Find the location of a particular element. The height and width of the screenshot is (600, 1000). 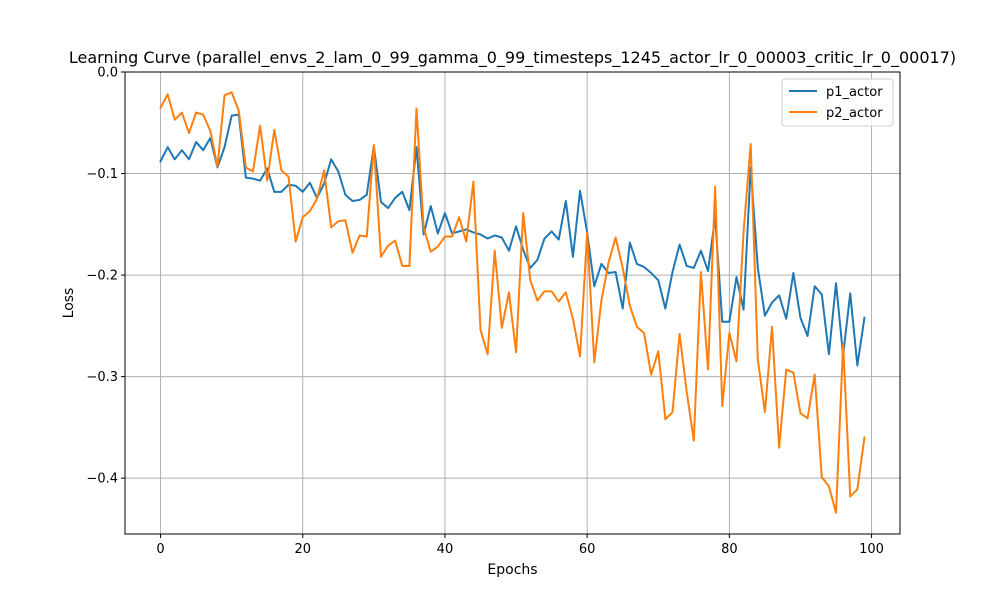

legend-label-p1-actor: p1_actor is located at coordinates (854, 92).